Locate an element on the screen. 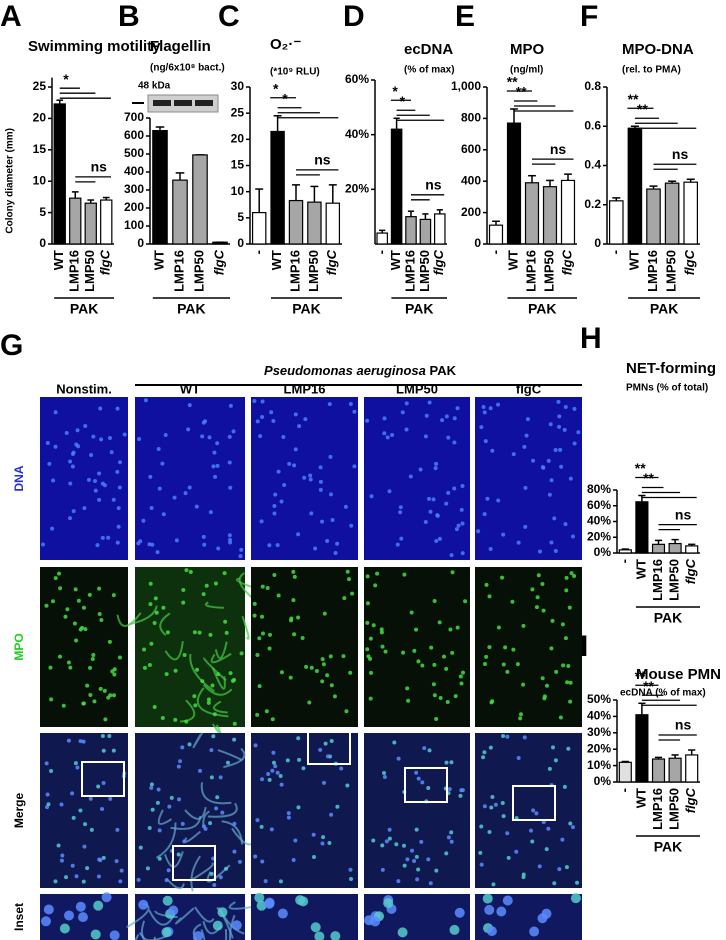  y-tick-label: 0.6 is located at coordinates (592, 125).